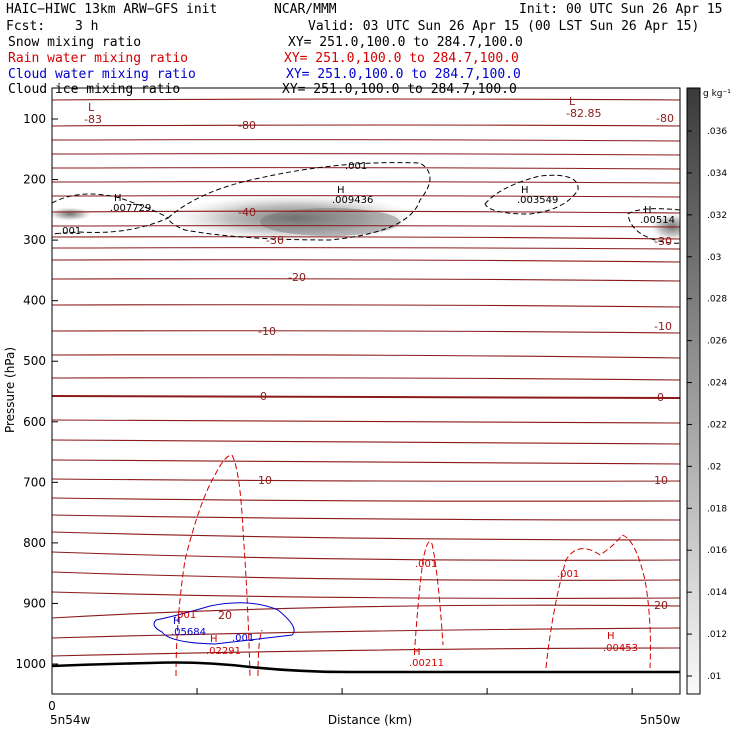  What do you see at coordinates (660, 720) in the screenshot?
I see `x-endpoint-right: 5n50w` at bounding box center [660, 720].